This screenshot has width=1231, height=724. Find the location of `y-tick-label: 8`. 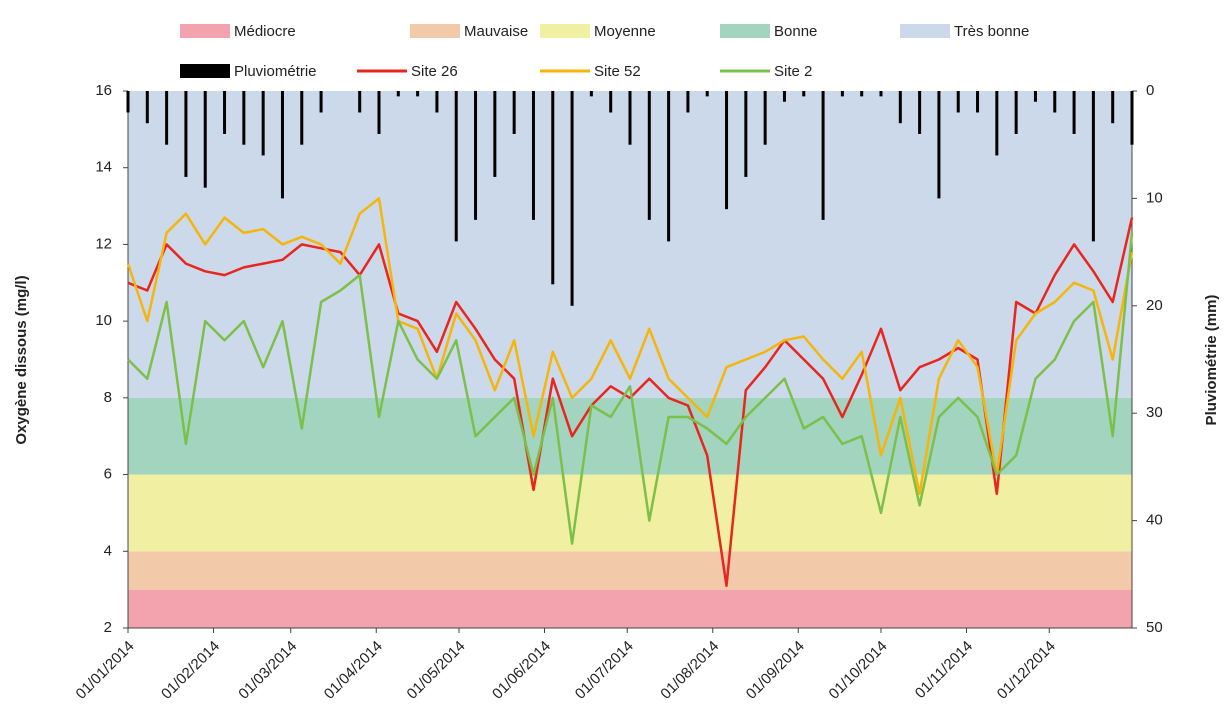

y-tick-label: 8 is located at coordinates (108, 397).